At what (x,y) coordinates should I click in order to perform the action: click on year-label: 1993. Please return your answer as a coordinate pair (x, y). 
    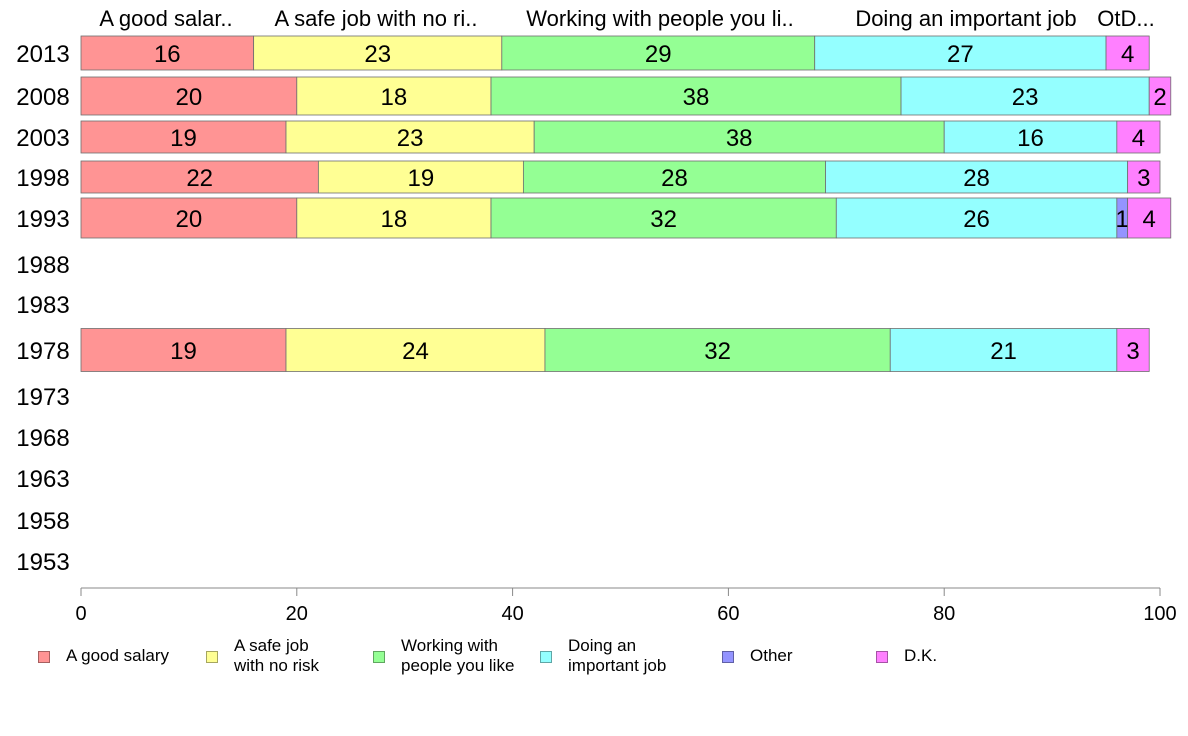
    Looking at the image, I should click on (42, 219).